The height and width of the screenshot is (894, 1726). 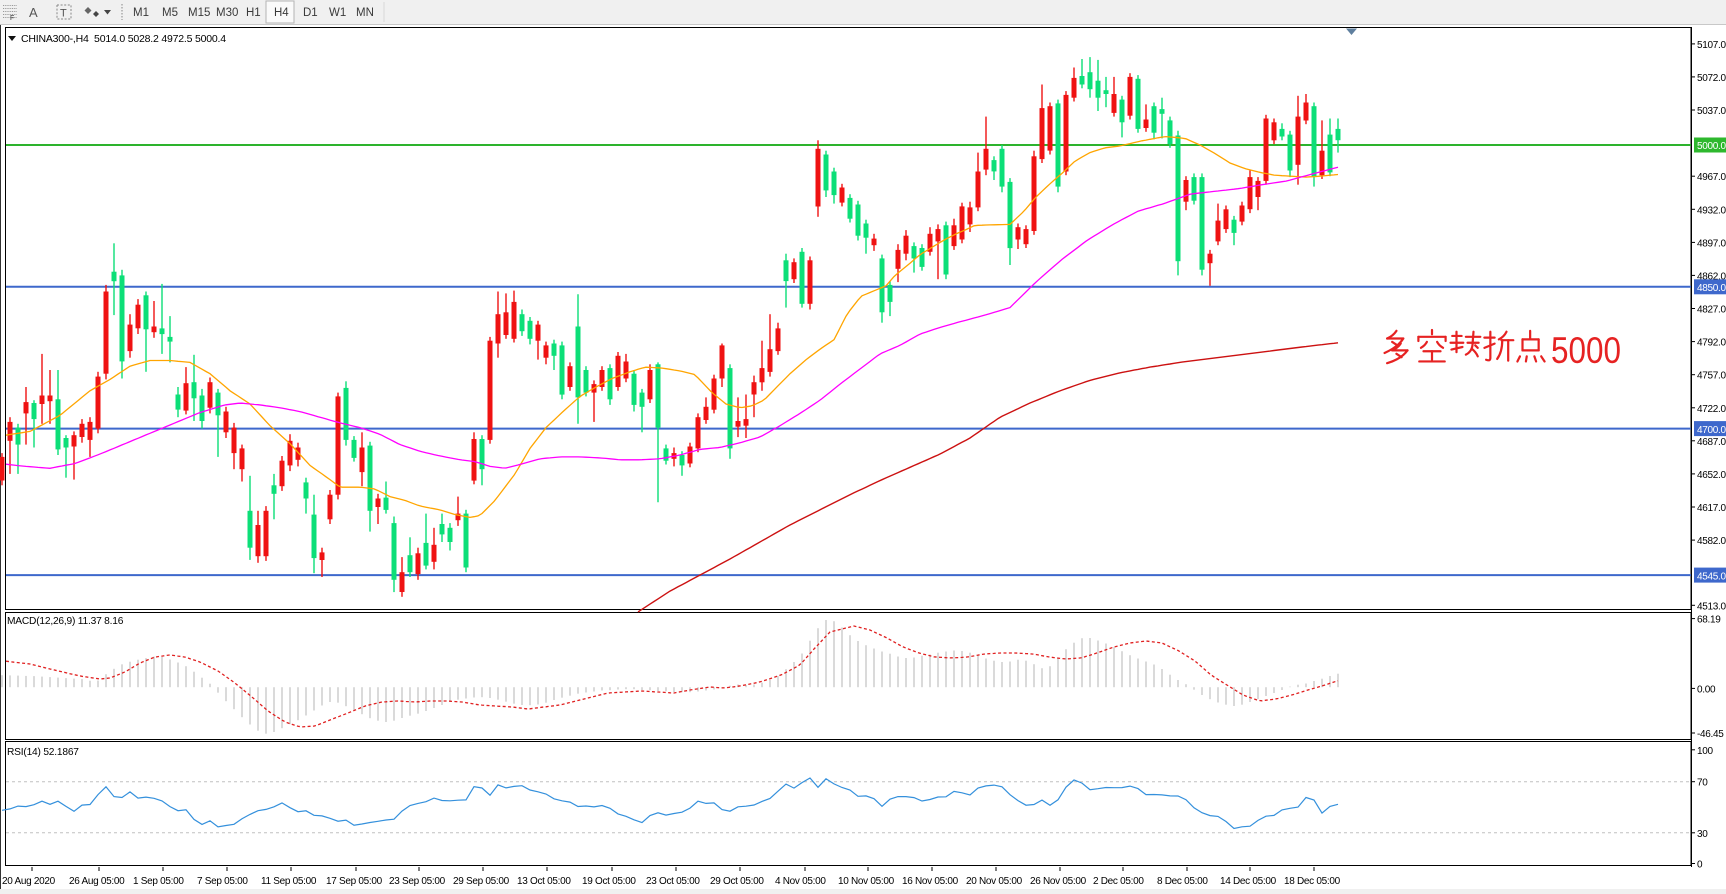 I want to click on svg-text: 4932.0, so click(x=1711, y=210).